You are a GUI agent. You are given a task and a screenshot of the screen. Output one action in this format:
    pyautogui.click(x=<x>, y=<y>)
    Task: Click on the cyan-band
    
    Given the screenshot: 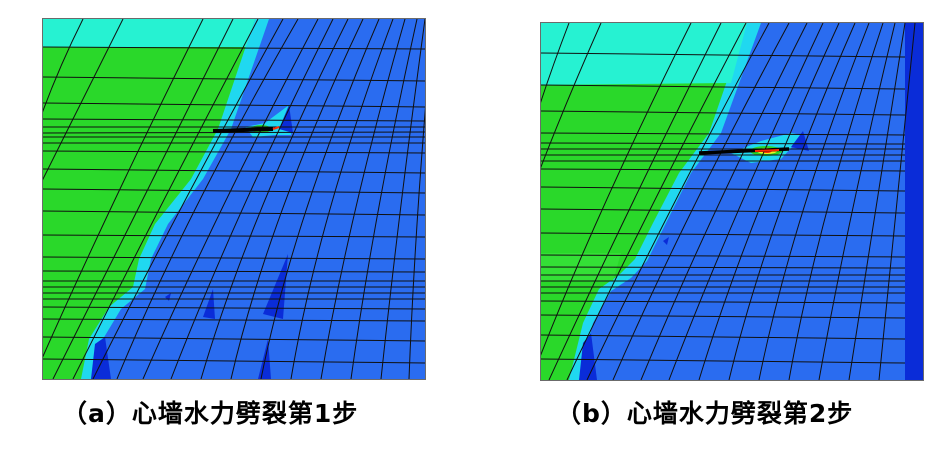 What is the action you would take?
    pyautogui.click(x=149, y=33)
    